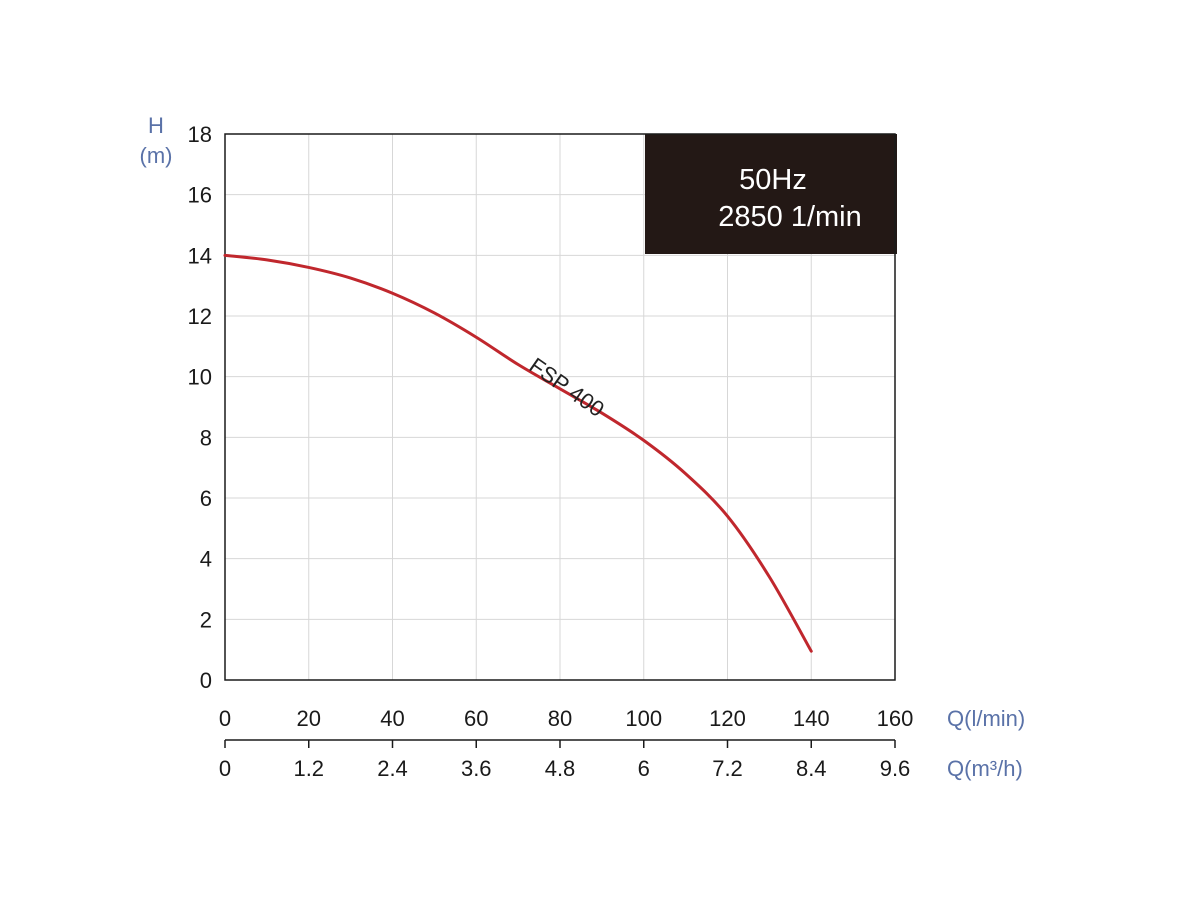 The height and width of the screenshot is (900, 1200). What do you see at coordinates (206, 498) in the screenshot?
I see `y-tick-label: 6` at bounding box center [206, 498].